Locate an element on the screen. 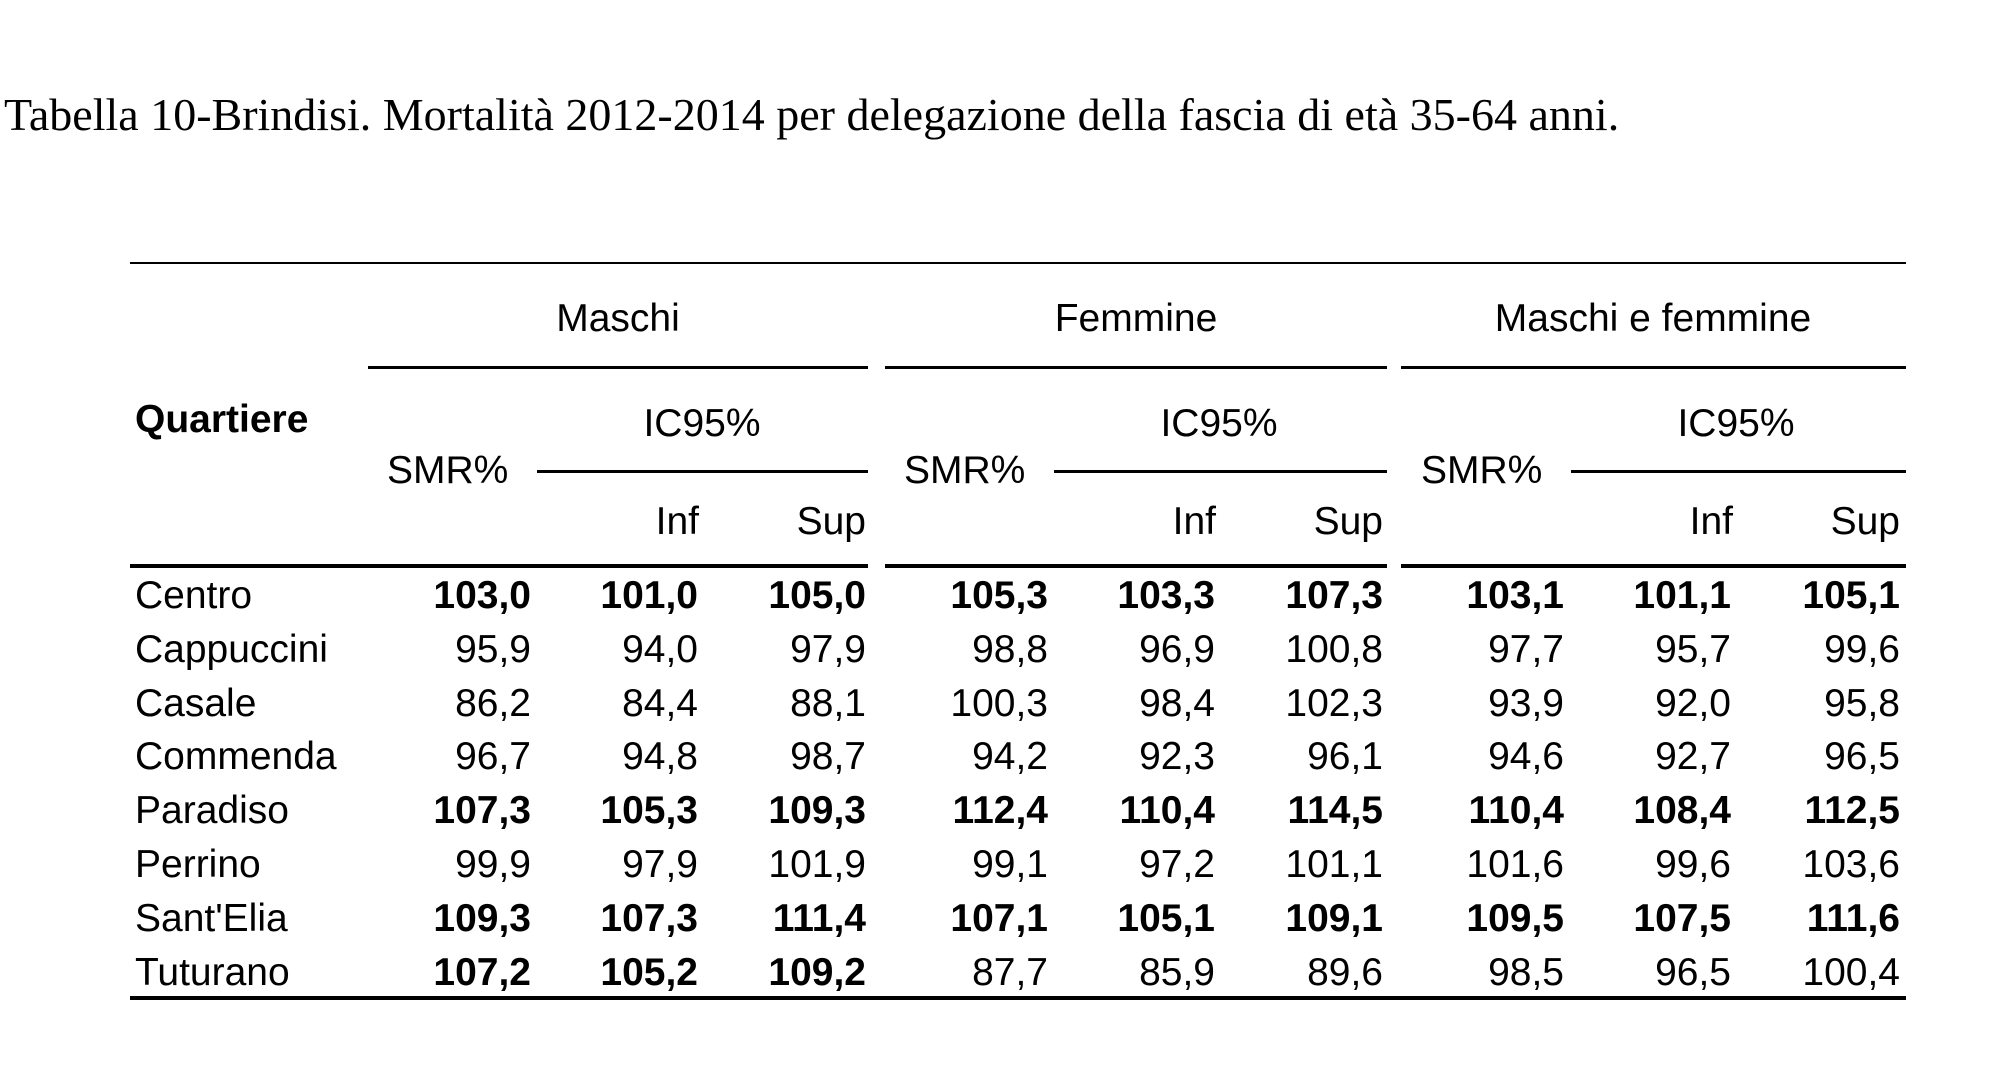  table-cell: 94,2 is located at coordinates (1010, 756).